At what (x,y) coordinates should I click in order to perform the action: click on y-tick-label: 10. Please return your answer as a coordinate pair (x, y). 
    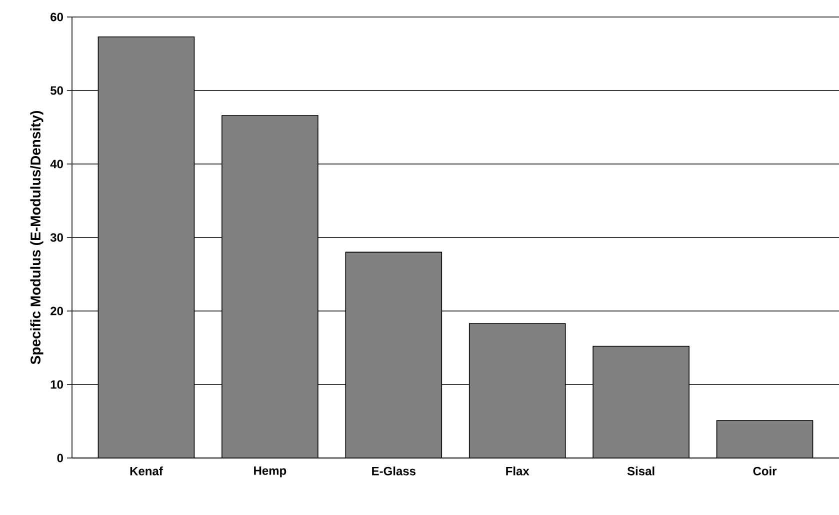
    Looking at the image, I should click on (56, 384).